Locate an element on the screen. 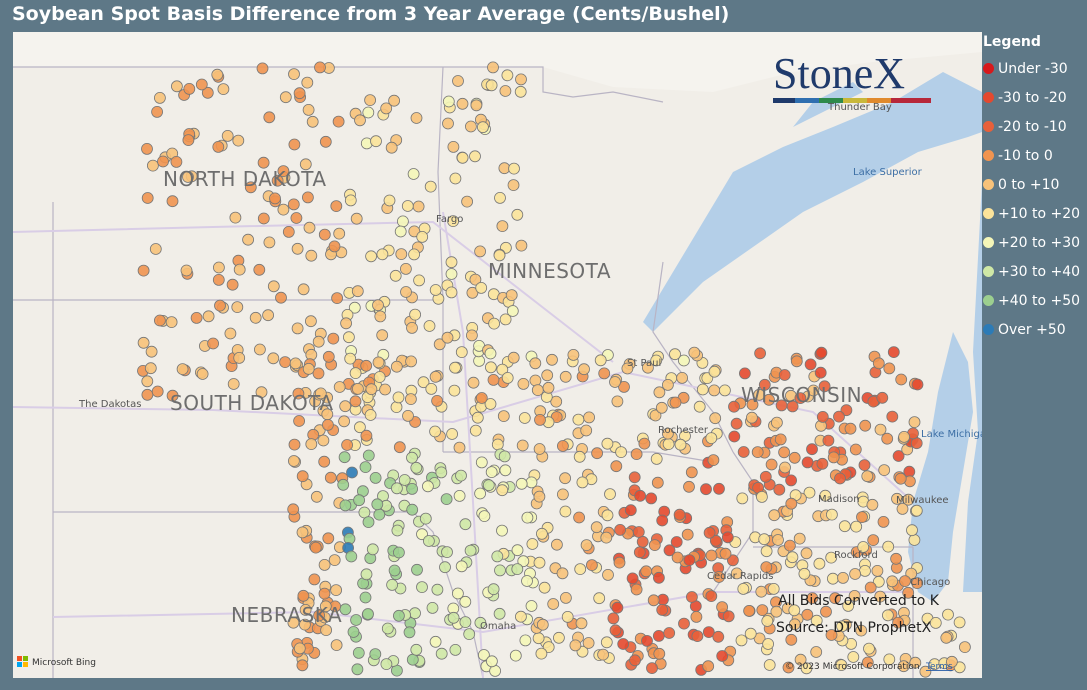 Image resolution: width=1087 pixels, height=690 pixels. copyright: © 2023 Microsoft Corporation is located at coordinates (852, 667).